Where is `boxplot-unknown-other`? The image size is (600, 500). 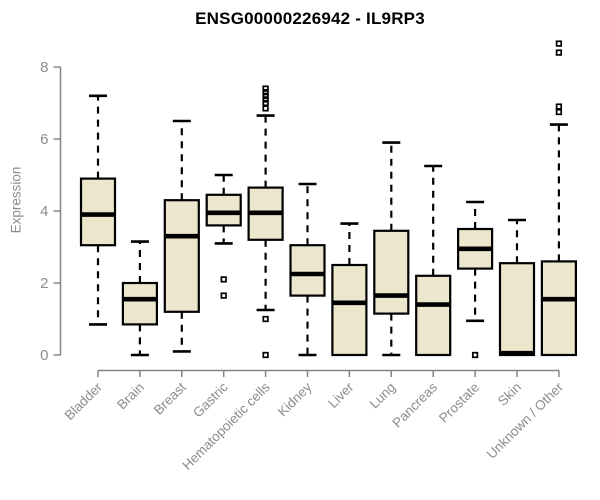
boxplot-unknown-other is located at coordinates (559, 198).